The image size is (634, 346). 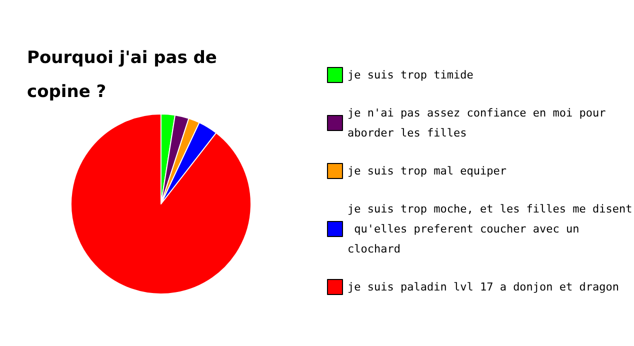 I want to click on legend-label: je suis trop moche, et les filles me disent qu'elles preferent coucher avec un clochard, so click(x=490, y=229).